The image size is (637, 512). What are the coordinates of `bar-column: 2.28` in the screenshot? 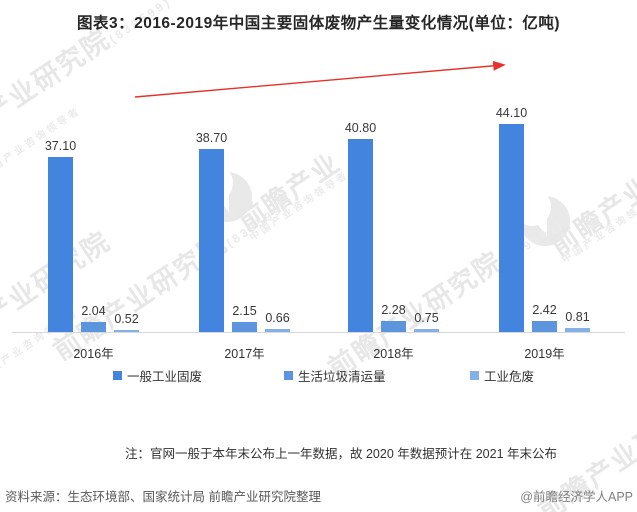 It's located at (393, 317).